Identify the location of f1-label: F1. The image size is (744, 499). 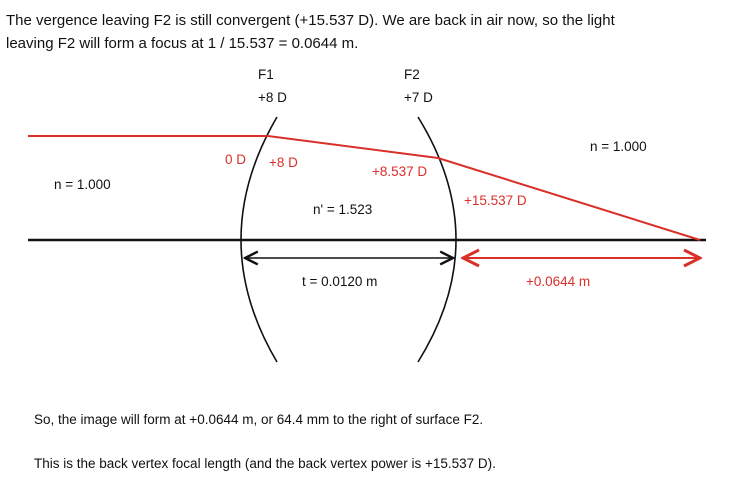
(266, 74).